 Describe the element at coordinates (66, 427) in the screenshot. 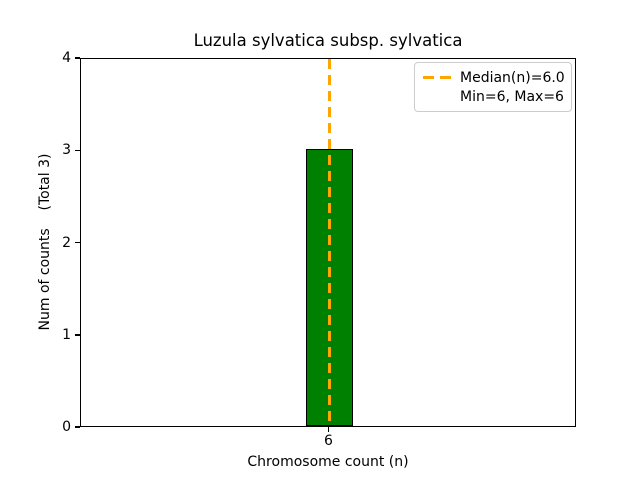

I see `y-tick-label: 0` at that location.